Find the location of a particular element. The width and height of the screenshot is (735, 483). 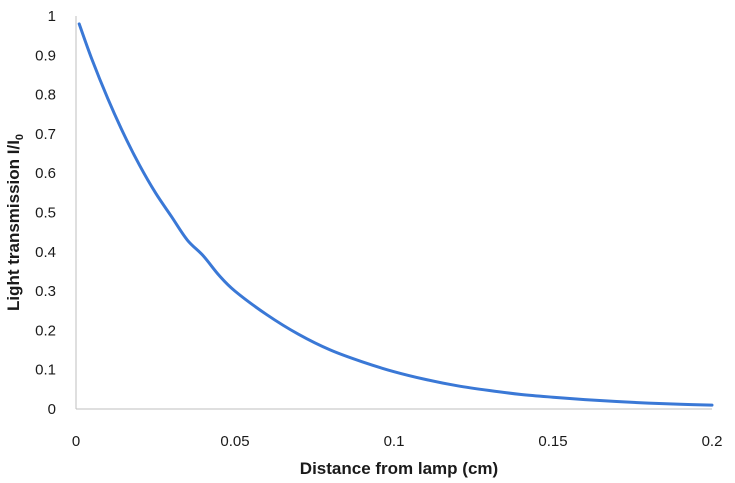

y-tick-label: 0.5 is located at coordinates (45, 213).